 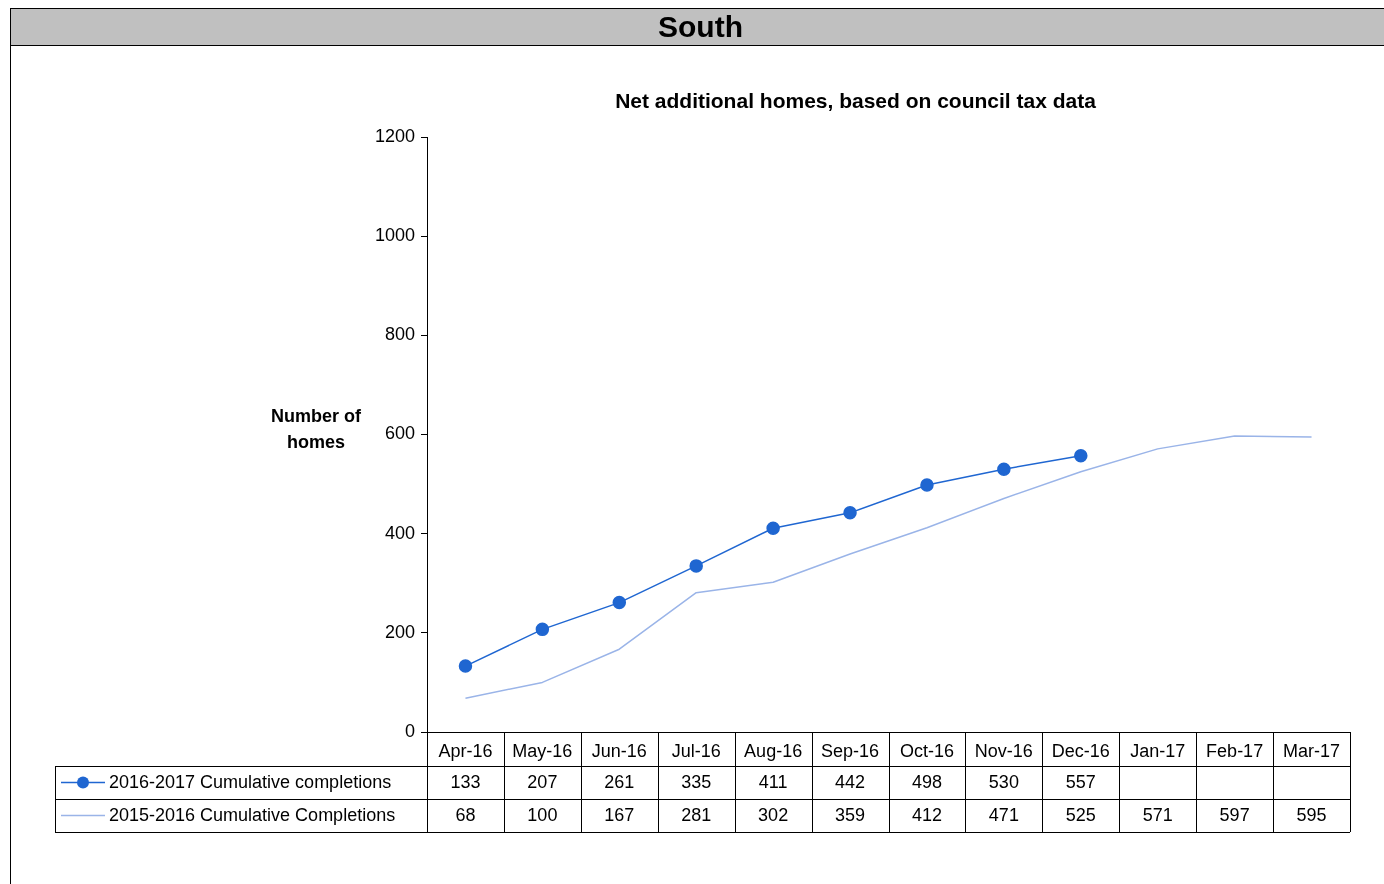 I want to click on data-label: 100, so click(x=542, y=815).